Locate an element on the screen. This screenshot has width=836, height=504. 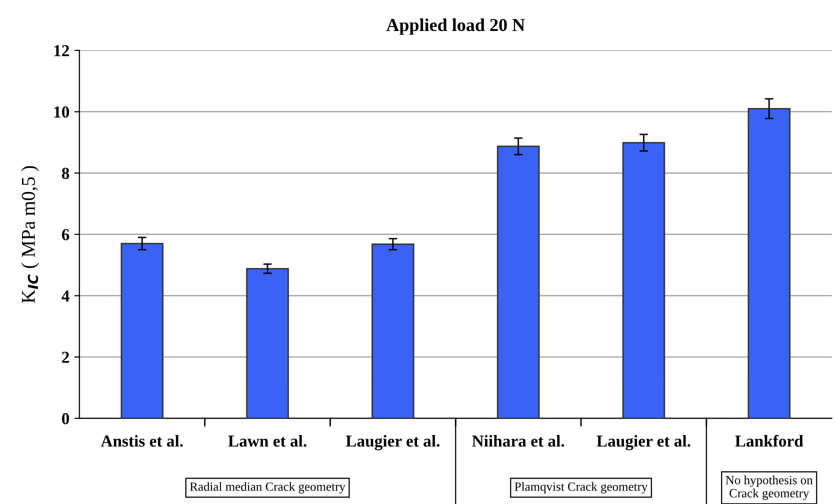
text: No hypothesis on Crack geometry is located at coordinates (769, 488).